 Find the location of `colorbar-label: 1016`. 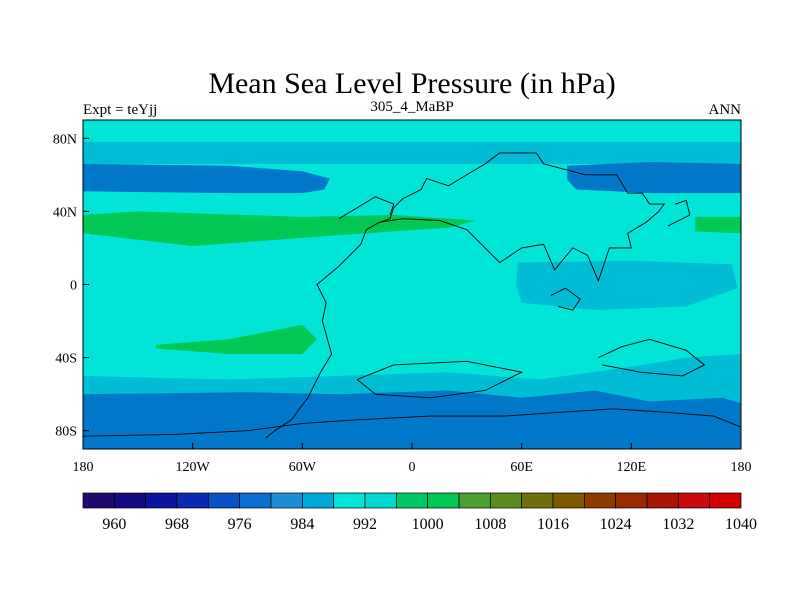

colorbar-label: 1016 is located at coordinates (553, 524).